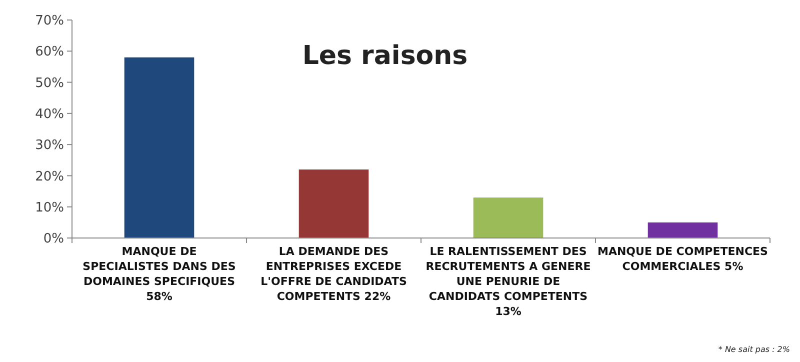 This screenshot has height=362, width=800. I want to click on x-tick-label: LE RALENTISSEMENT DES RECRUTEMENTS A GENERE UNE PENURIE DE CANDIDATS COMPETENTS 13%, so click(508, 281).